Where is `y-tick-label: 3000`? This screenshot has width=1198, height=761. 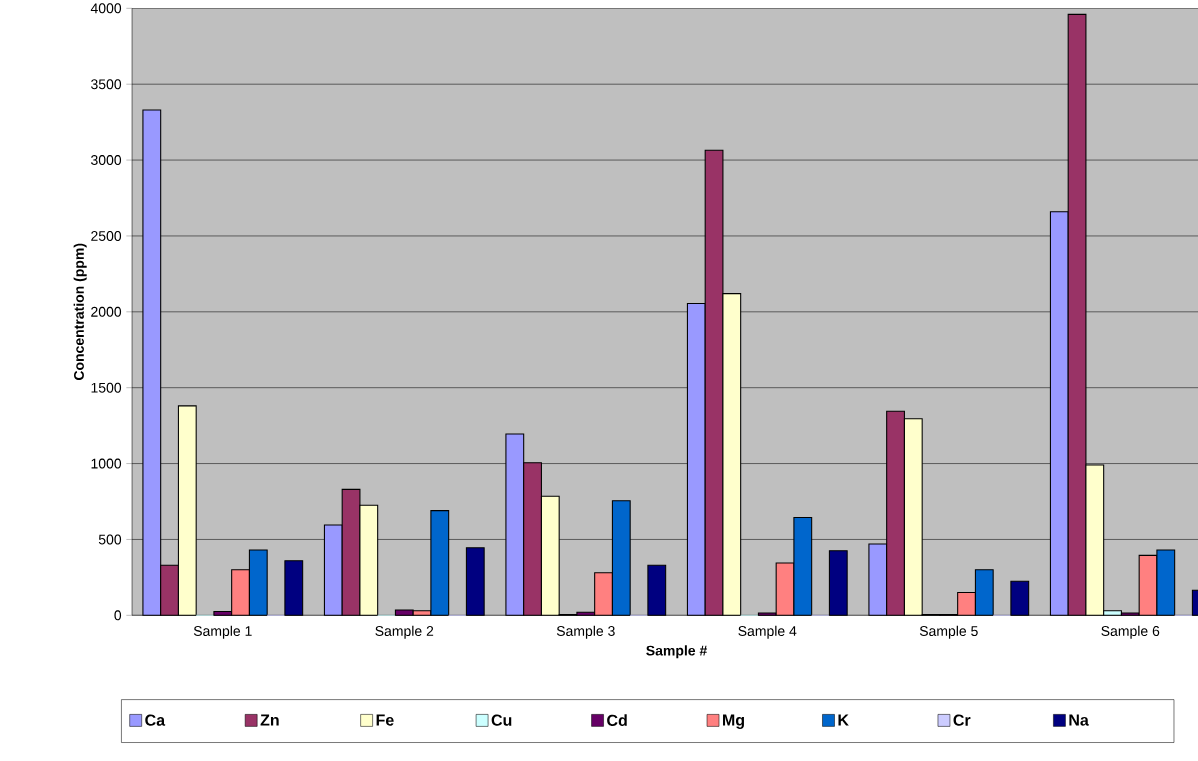
y-tick-label: 3000 is located at coordinates (106, 160).